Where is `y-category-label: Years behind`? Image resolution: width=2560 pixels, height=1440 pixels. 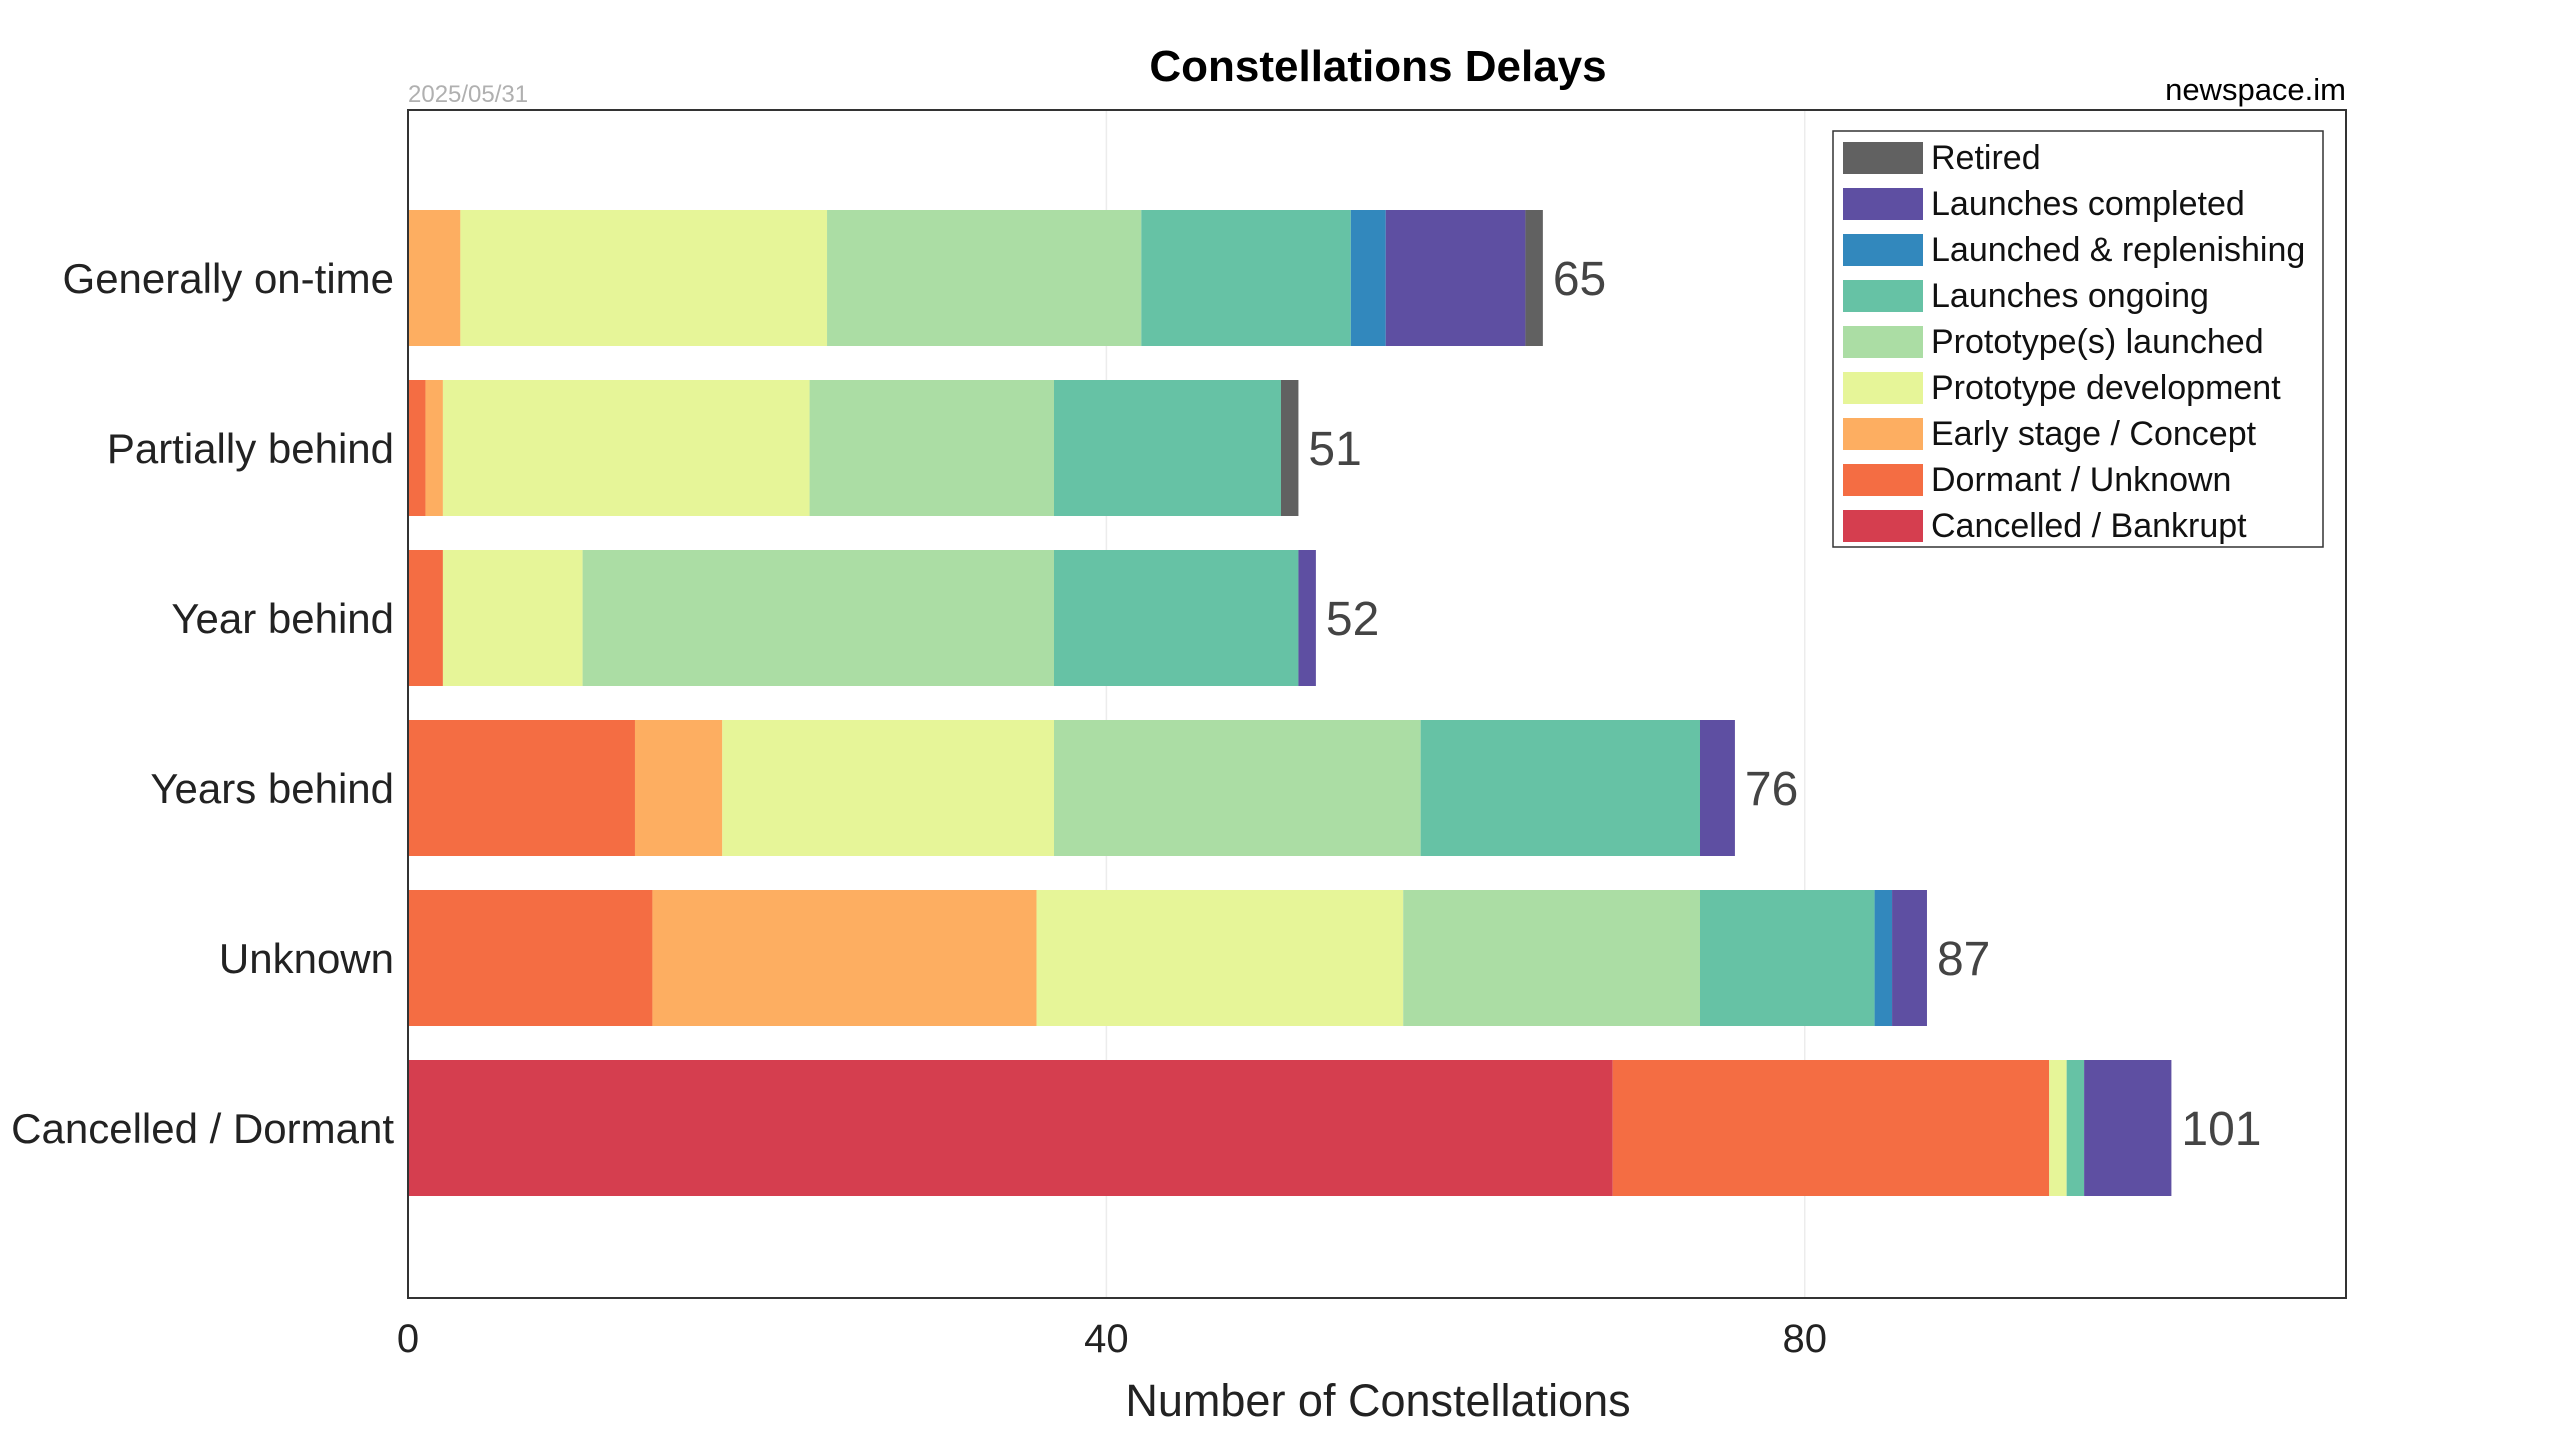
y-category-label: Years behind is located at coordinates (272, 788).